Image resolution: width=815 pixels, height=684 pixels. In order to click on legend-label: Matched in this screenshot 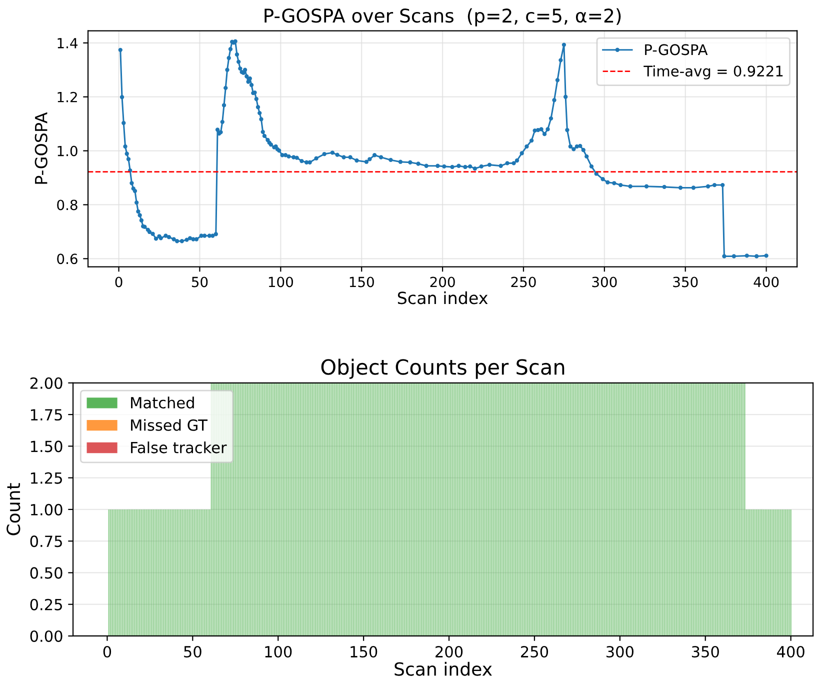, I will do `click(162, 402)`.